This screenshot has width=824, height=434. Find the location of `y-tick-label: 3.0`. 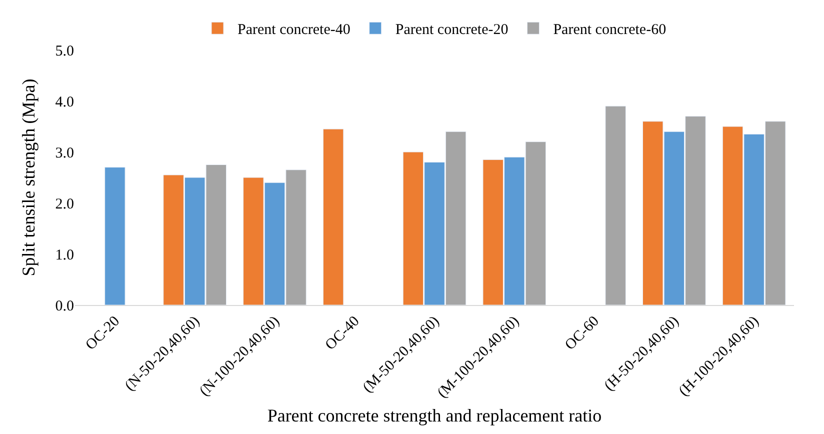

y-tick-label: 3.0 is located at coordinates (64, 153).